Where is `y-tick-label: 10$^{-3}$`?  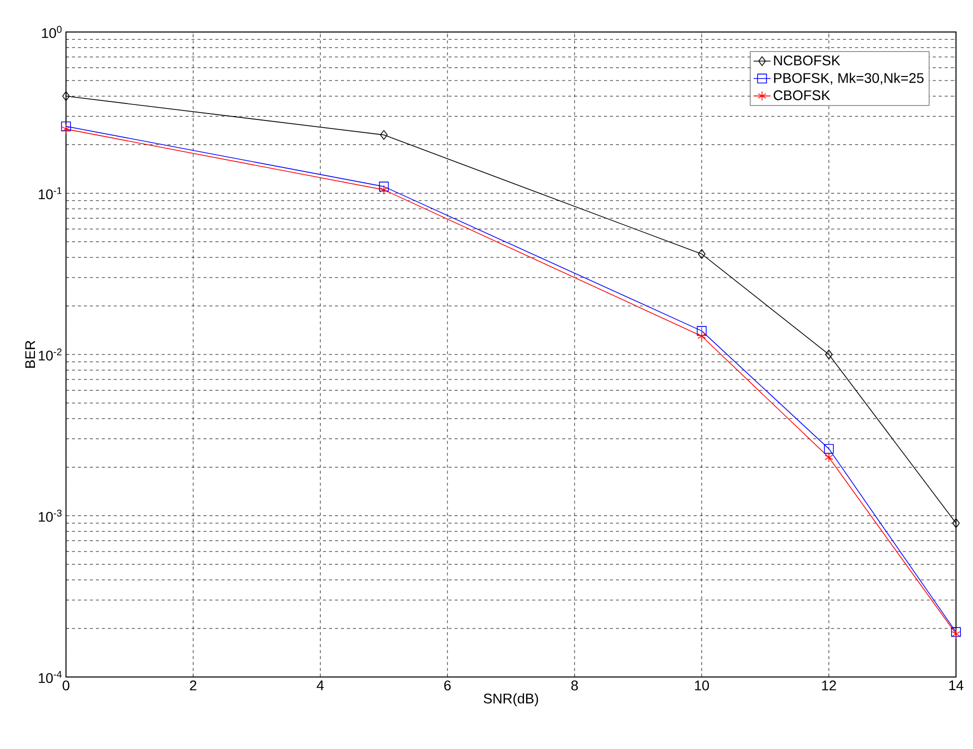 y-tick-label: 10$^{-3}$ is located at coordinates (50, 516).